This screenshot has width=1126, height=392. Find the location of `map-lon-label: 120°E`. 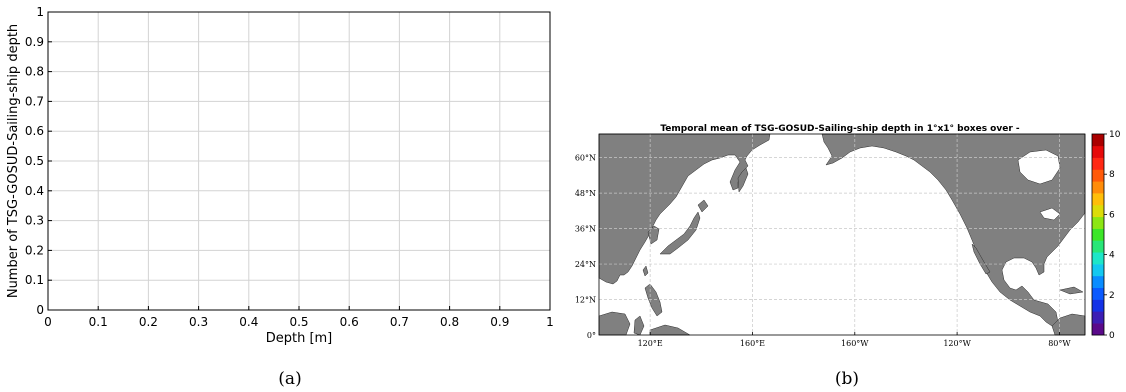

map-lon-label: 120°E is located at coordinates (650, 343).